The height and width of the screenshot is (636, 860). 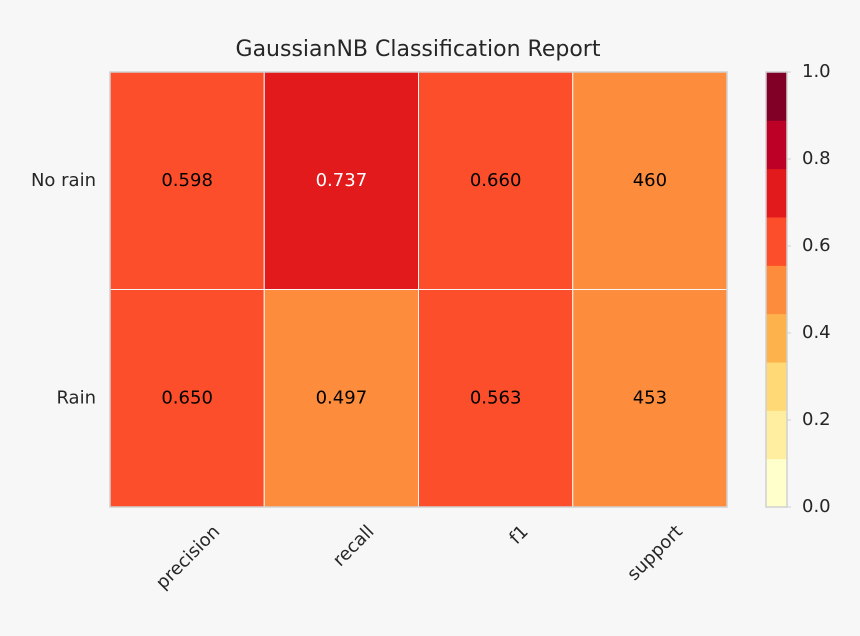 What do you see at coordinates (187, 397) in the screenshot?
I see `cell-label: 0.650` at bounding box center [187, 397].